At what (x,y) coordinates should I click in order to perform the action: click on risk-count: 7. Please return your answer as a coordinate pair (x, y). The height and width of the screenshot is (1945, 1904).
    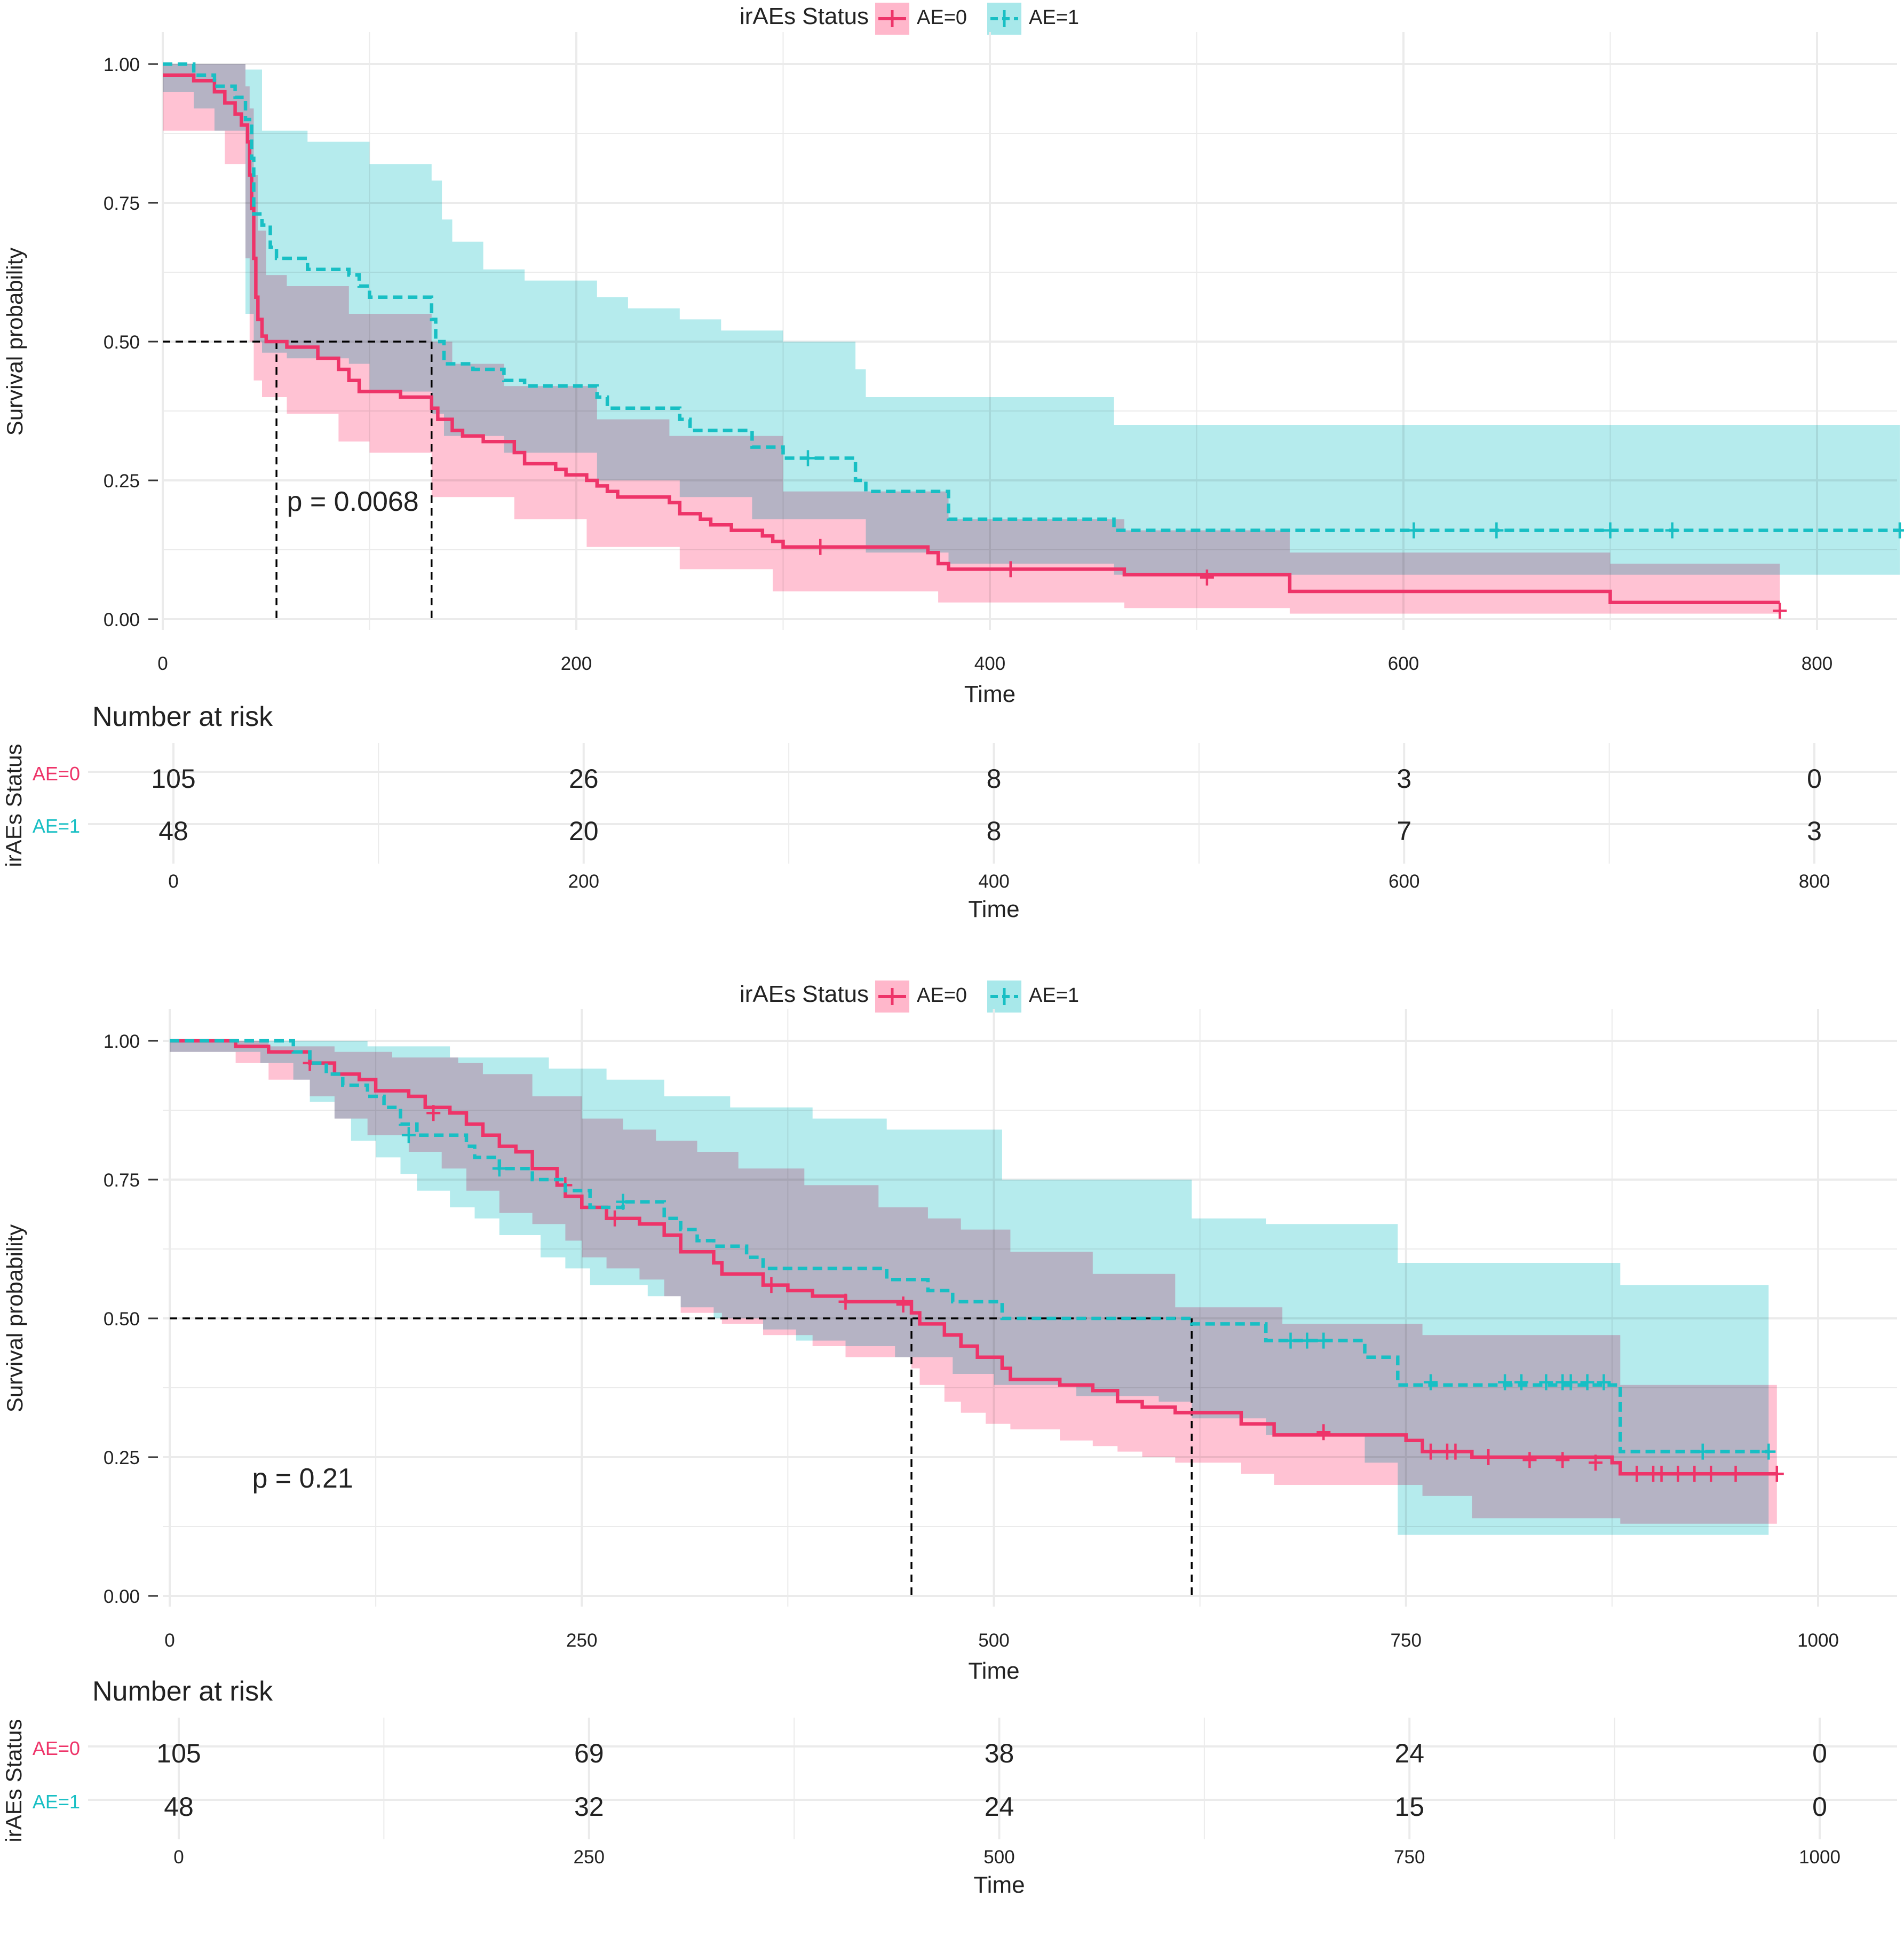
    Looking at the image, I should click on (1404, 831).